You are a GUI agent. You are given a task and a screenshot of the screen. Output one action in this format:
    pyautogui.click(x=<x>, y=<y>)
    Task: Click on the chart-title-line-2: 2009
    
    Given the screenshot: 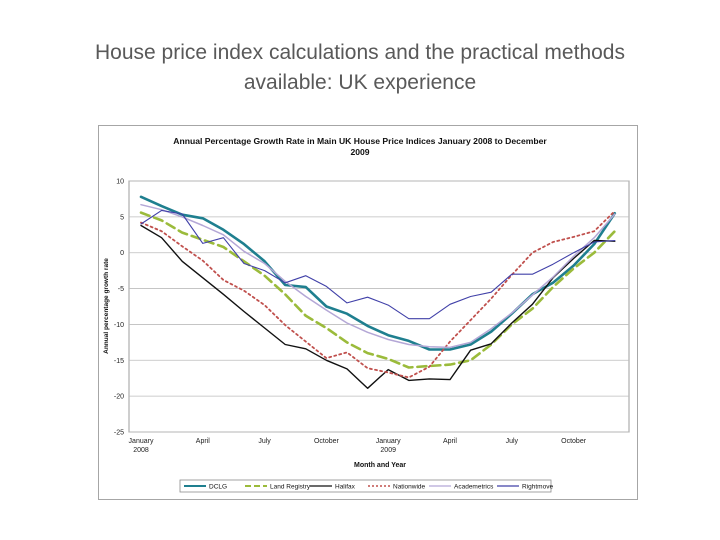 What is the action you would take?
    pyautogui.click(x=359, y=152)
    